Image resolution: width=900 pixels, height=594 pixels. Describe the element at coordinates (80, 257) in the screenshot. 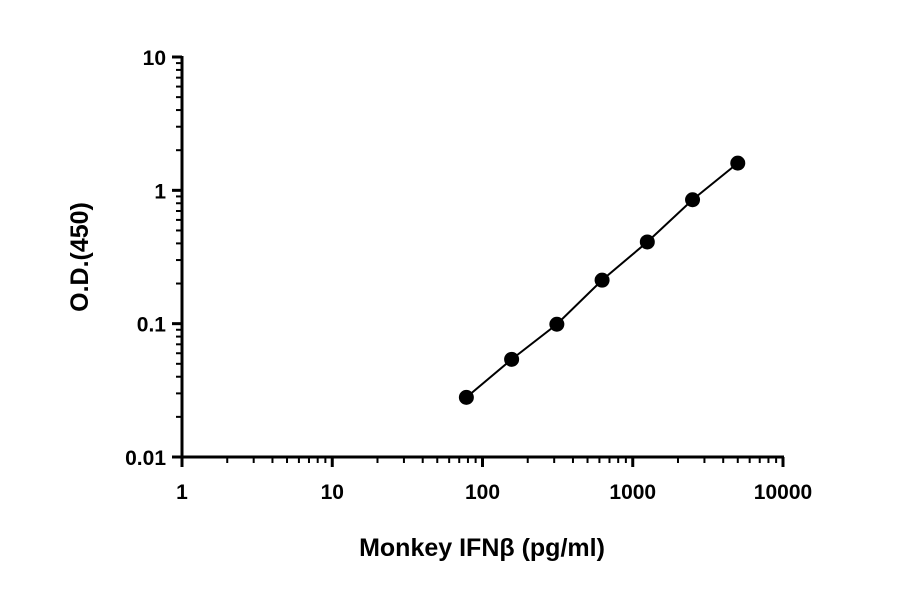

I see `y-axis-title: O.D.(450)` at that location.